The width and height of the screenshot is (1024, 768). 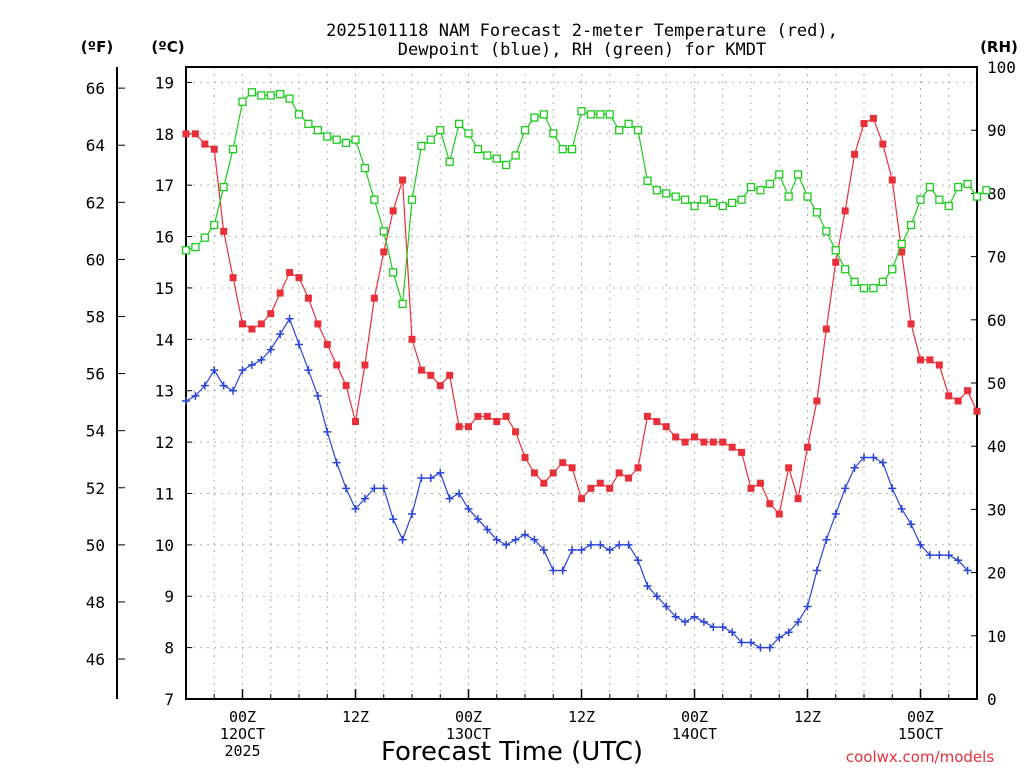 What do you see at coordinates (164, 545) in the screenshot?
I see `celsius-tick-label: 10` at bounding box center [164, 545].